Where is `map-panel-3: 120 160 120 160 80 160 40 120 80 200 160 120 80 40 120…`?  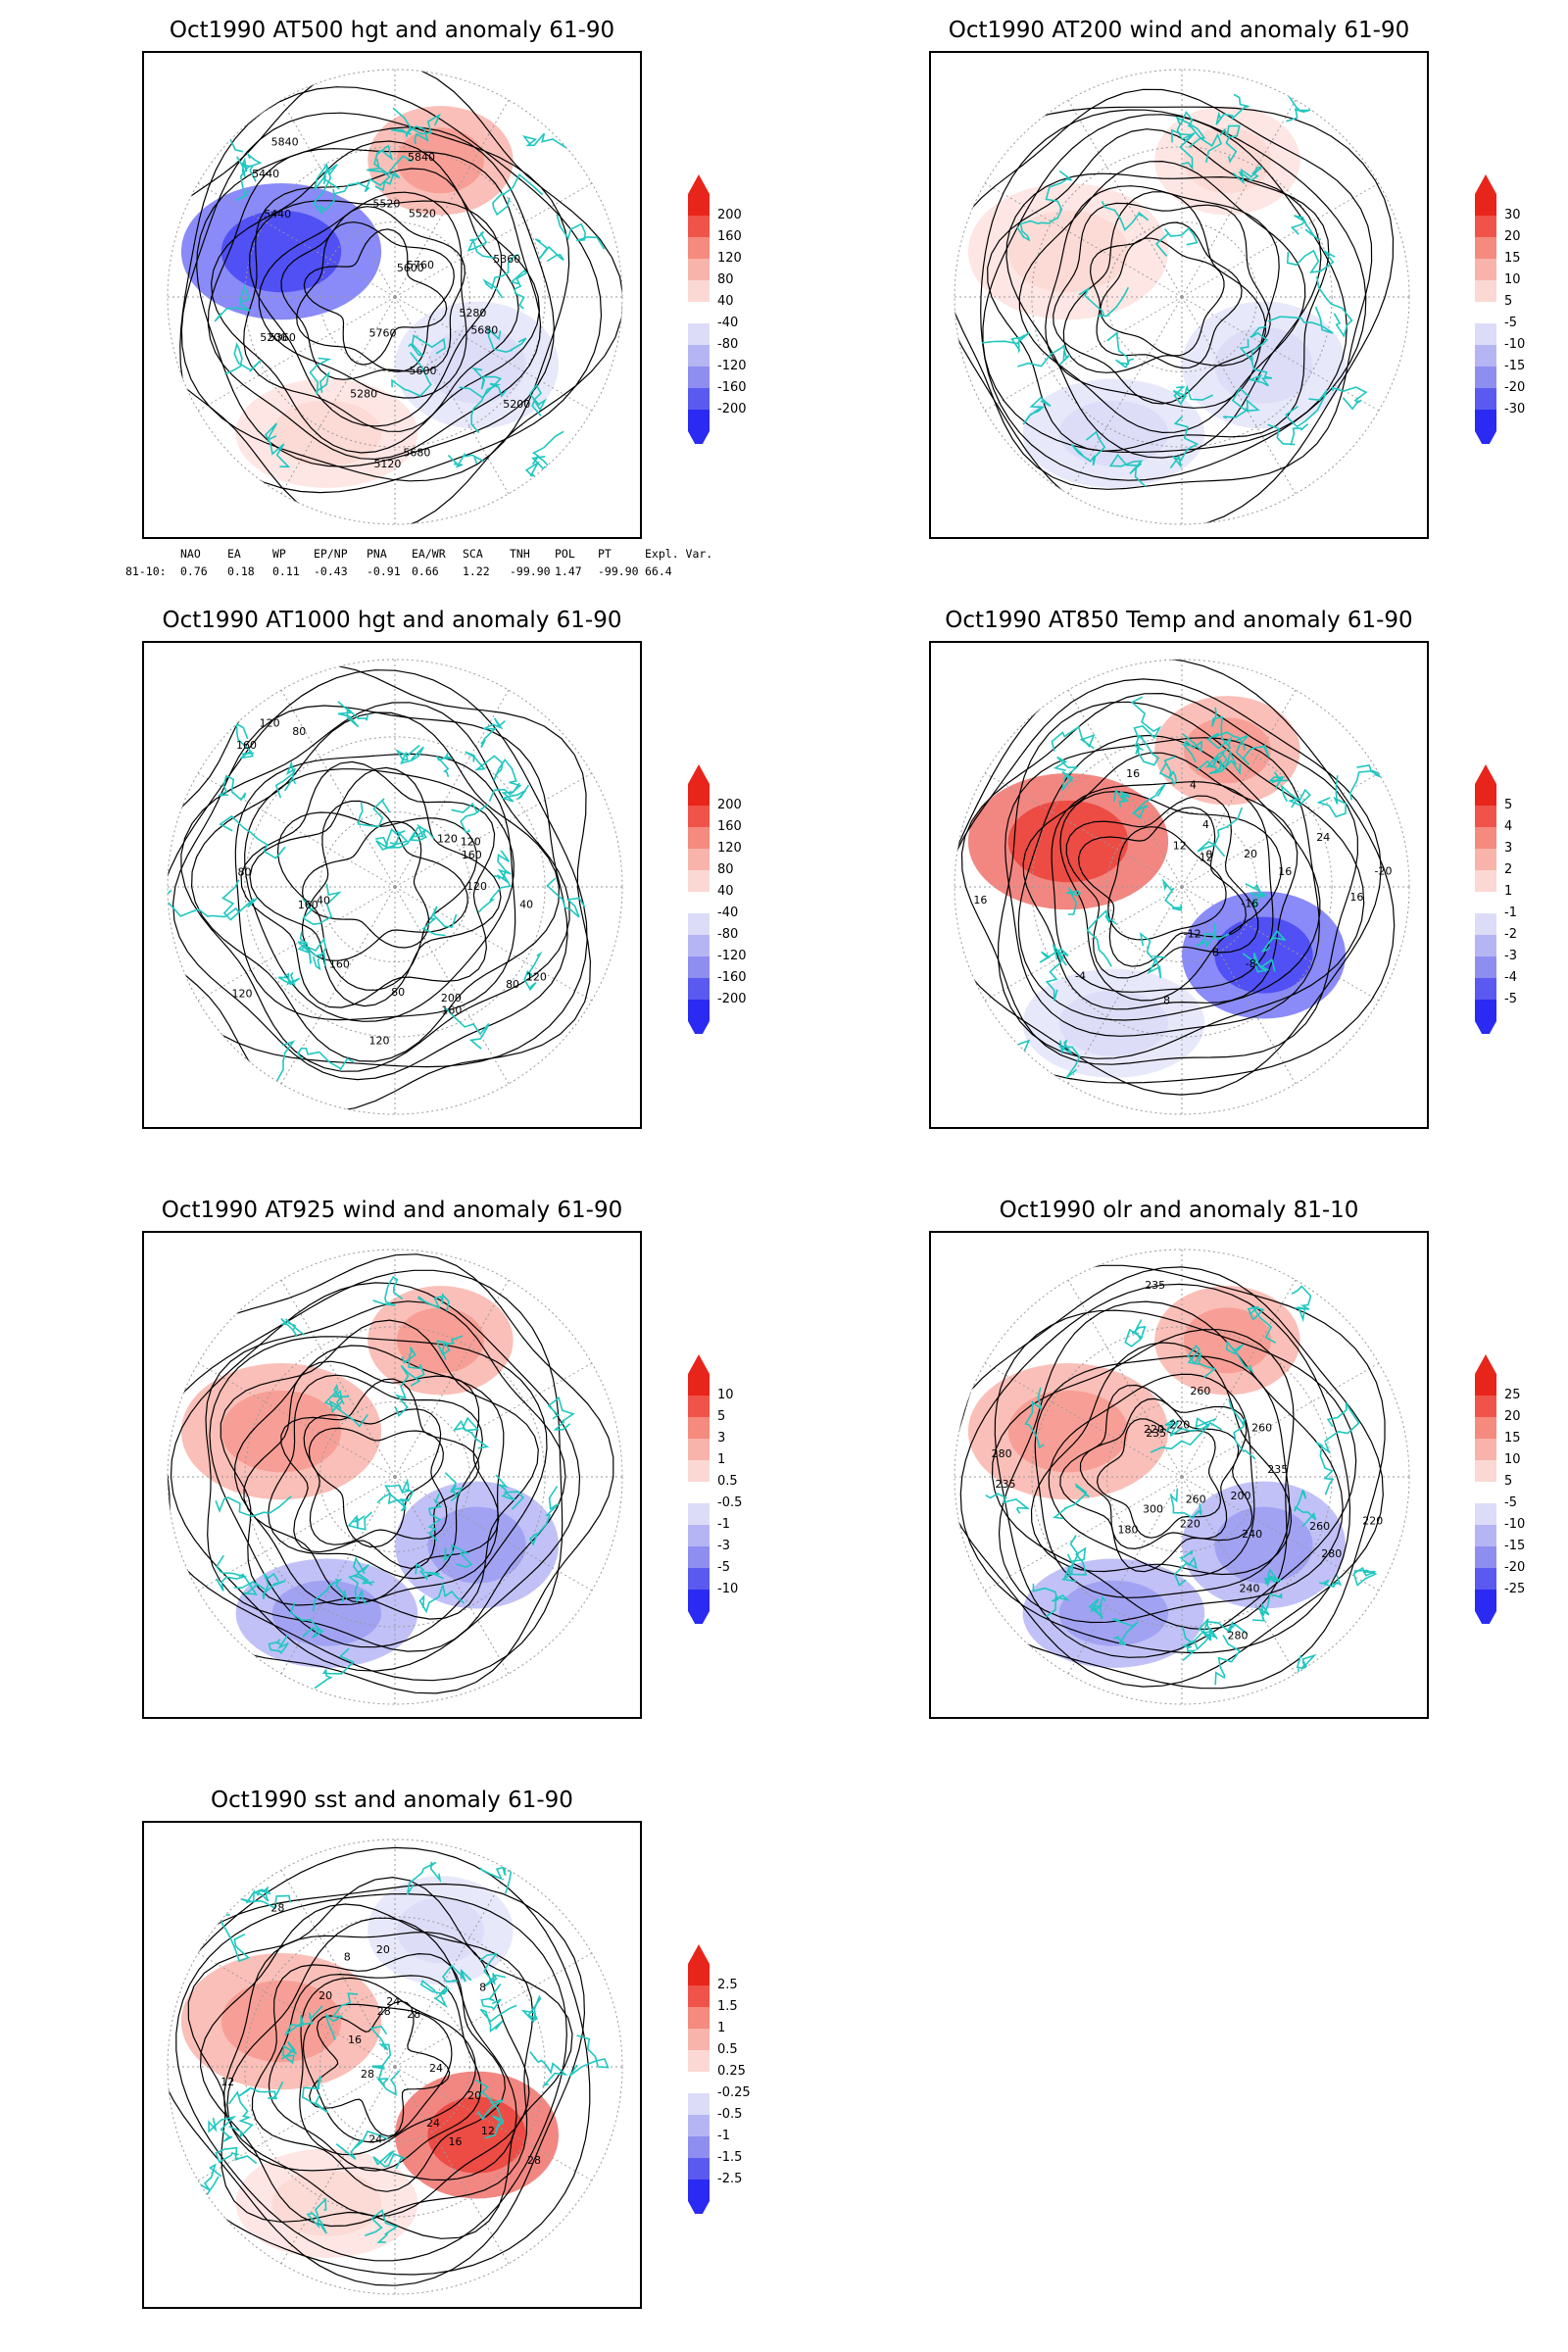
map-panel-3: 120 160 120 160 80 160 40 120 80 200 160 120 80 40 120… is located at coordinates (392, 885).